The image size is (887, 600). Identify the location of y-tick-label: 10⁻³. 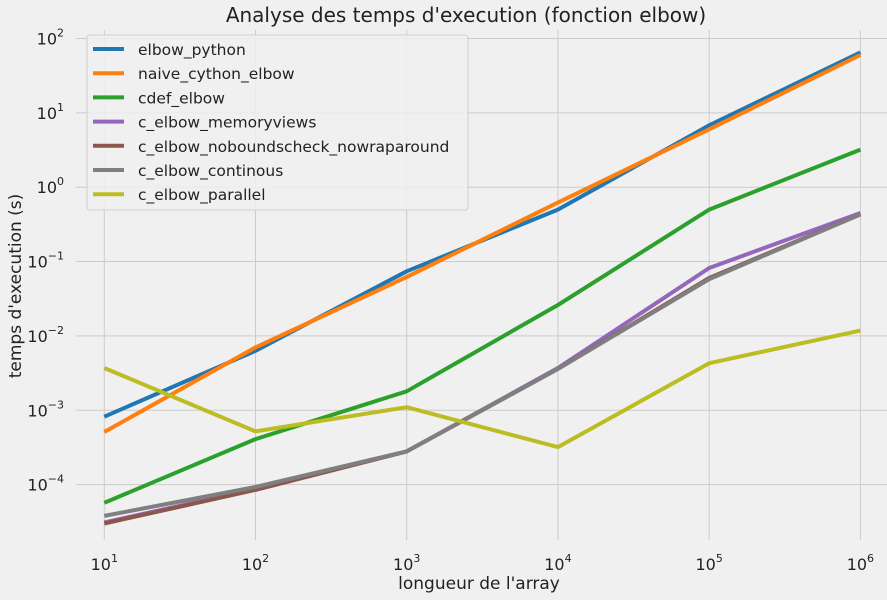
(45, 409).